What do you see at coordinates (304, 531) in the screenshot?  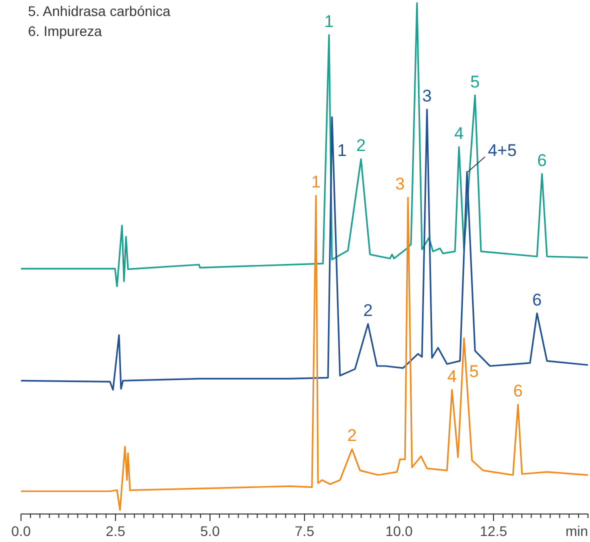 I see `x-tick-label: 7.5` at bounding box center [304, 531].